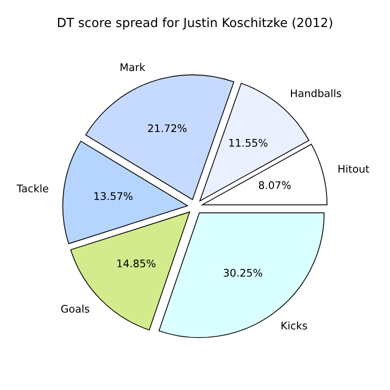 The image size is (390, 390). Describe the element at coordinates (32, 188) in the screenshot. I see `slice-label: Tackle` at that location.